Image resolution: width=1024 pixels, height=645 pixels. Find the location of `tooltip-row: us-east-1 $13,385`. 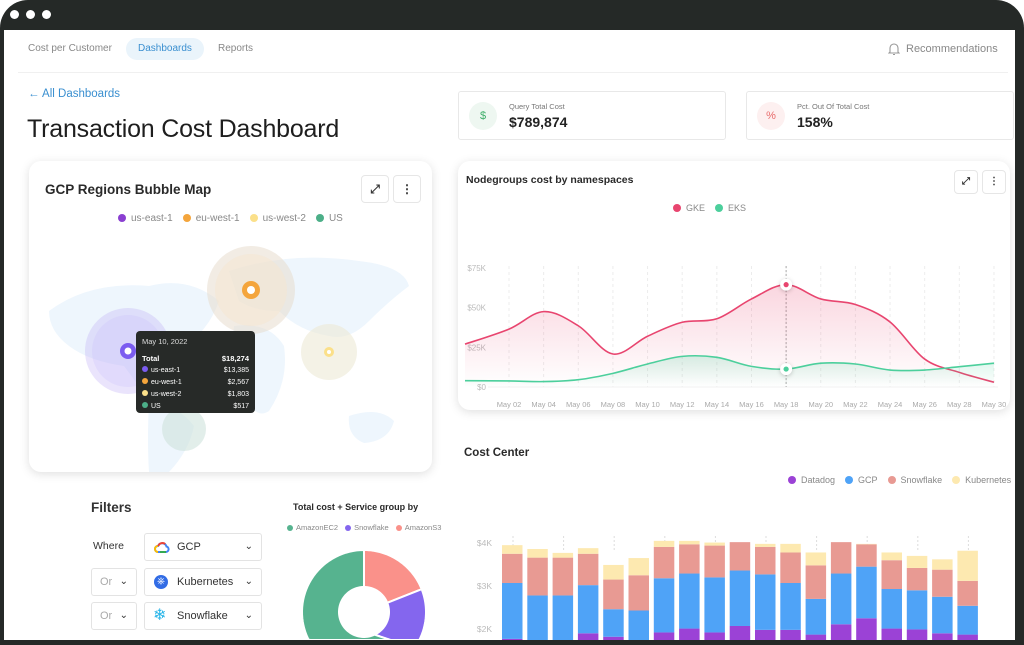

tooltip-row: us-east-1 $13,385 is located at coordinates (195, 370).